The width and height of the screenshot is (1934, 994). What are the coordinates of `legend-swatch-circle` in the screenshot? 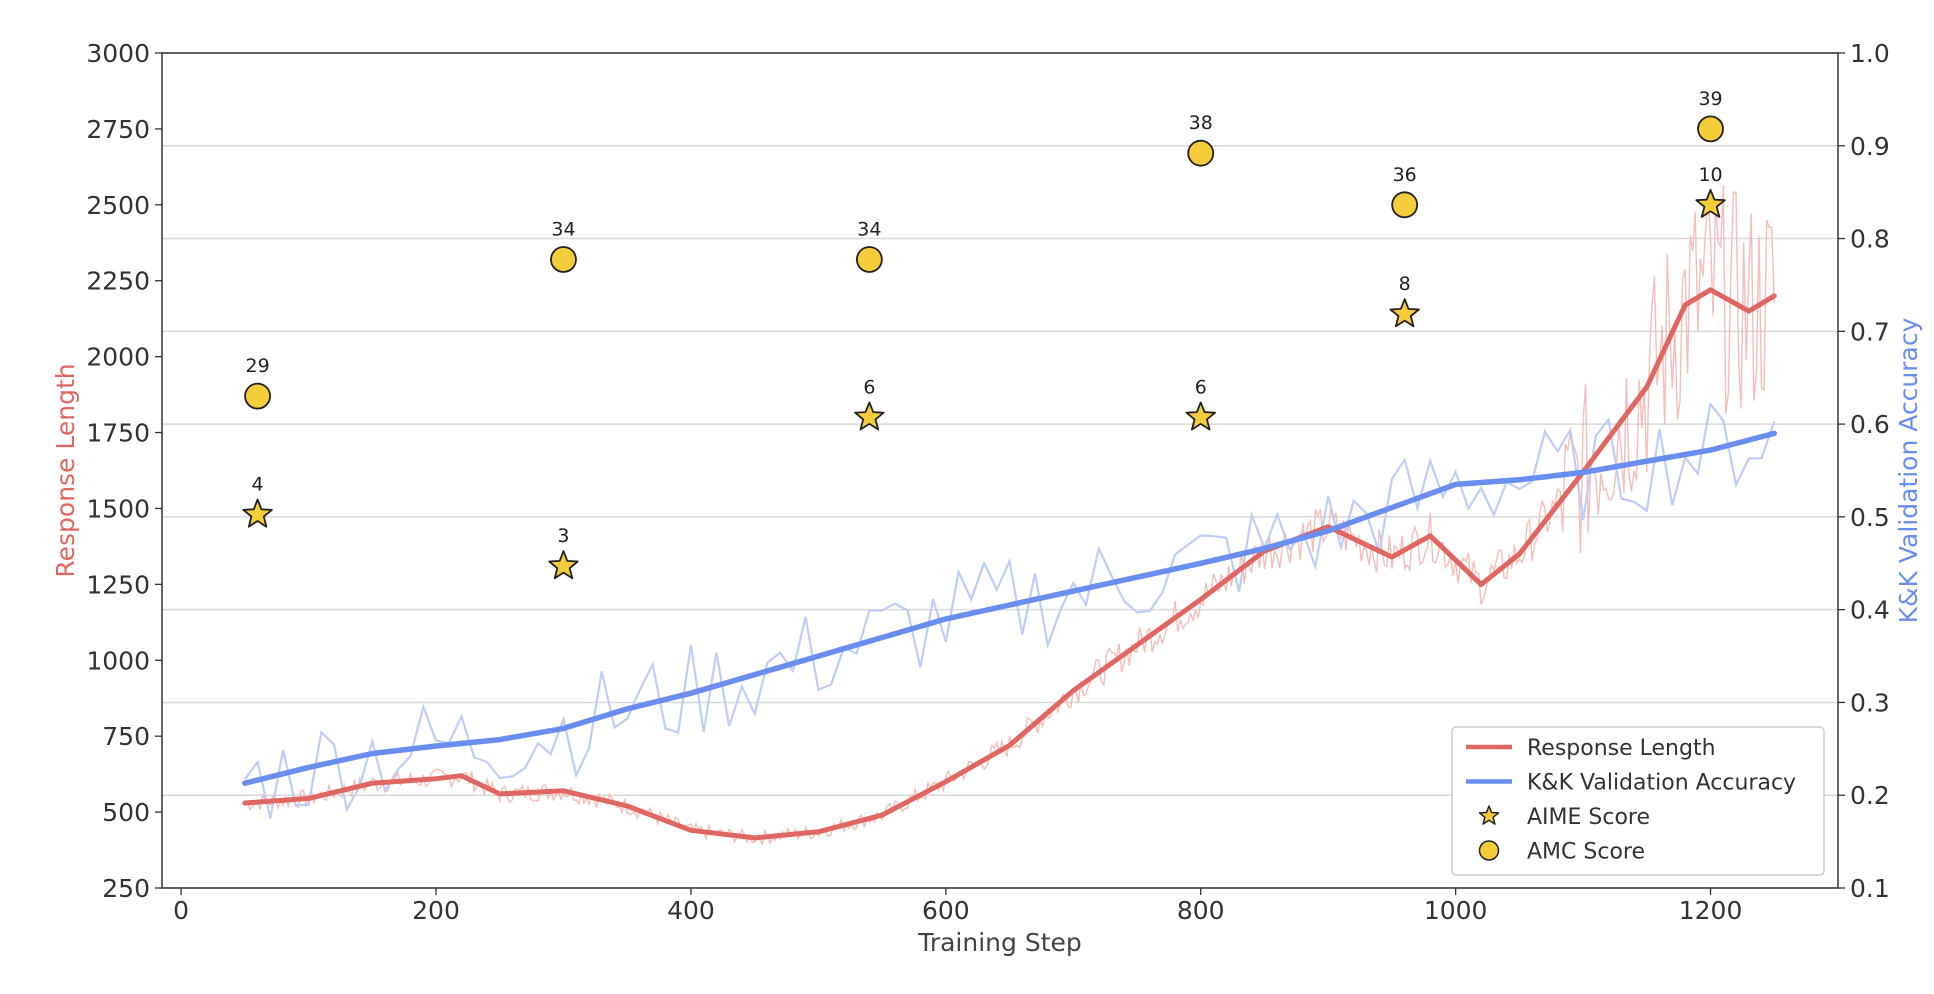 It's located at (1489, 850).